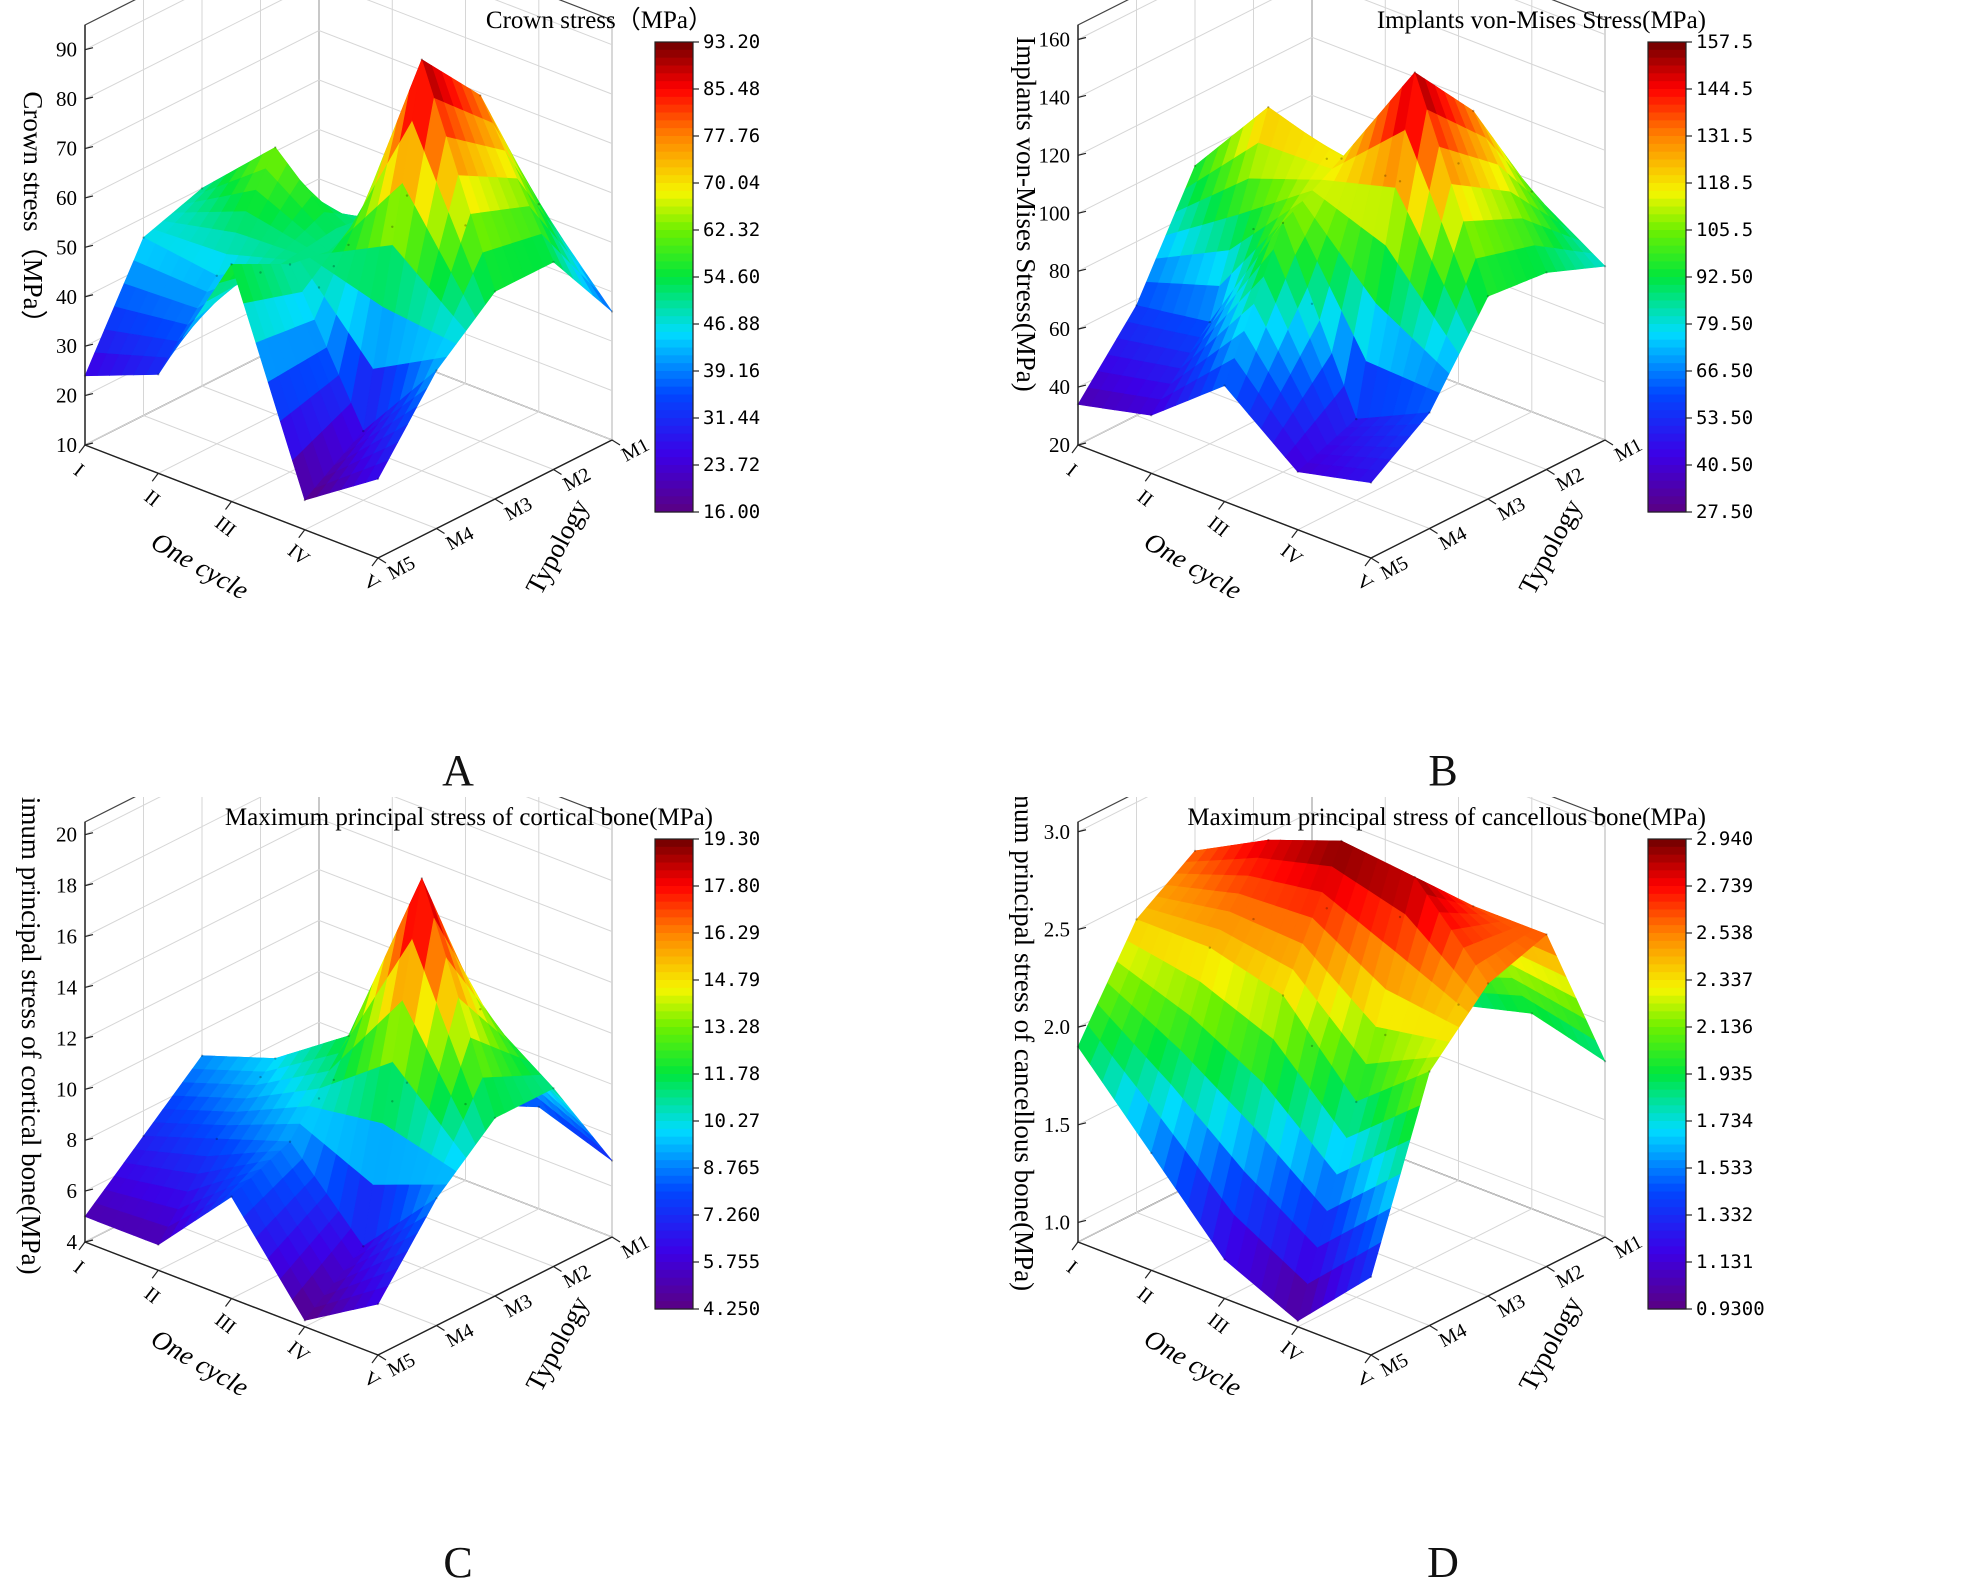  What do you see at coordinates (363, 1246) in the screenshot?
I see `data-point-IV-M4` at bounding box center [363, 1246].